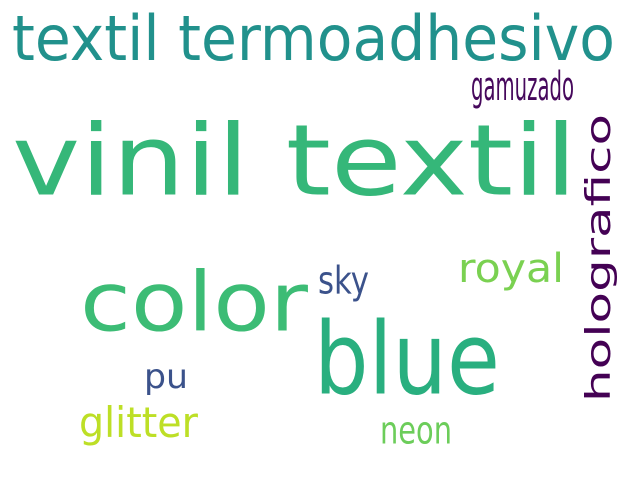 The height and width of the screenshot is (480, 640). I want to click on word-sky: sky, so click(343, 280).